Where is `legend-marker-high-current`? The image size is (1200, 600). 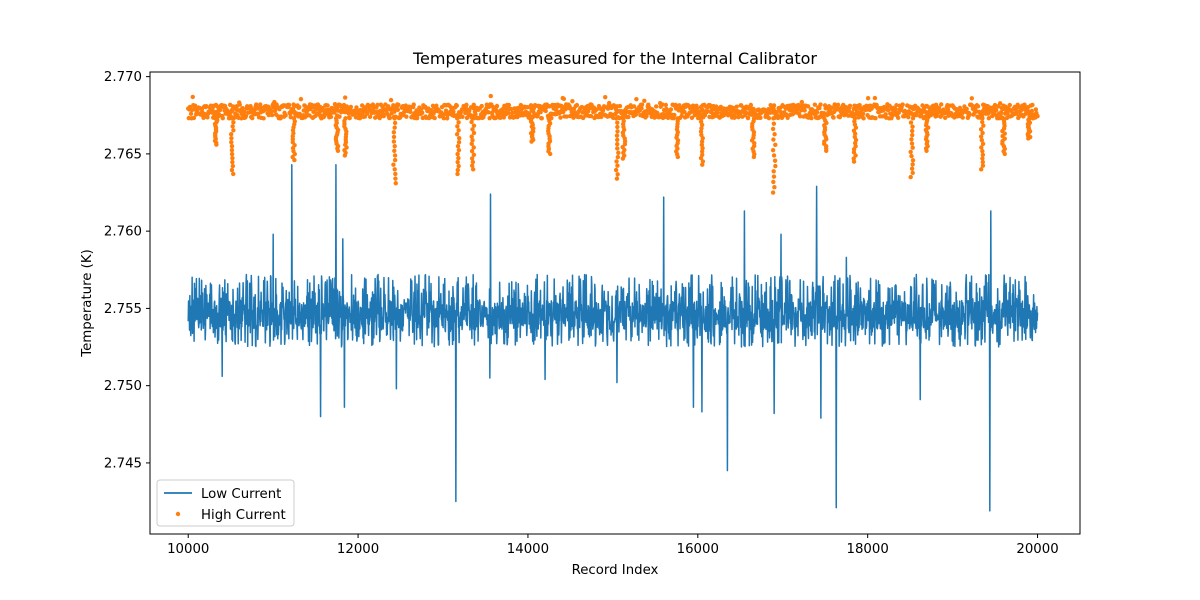
legend-marker-high-current is located at coordinates (178, 514).